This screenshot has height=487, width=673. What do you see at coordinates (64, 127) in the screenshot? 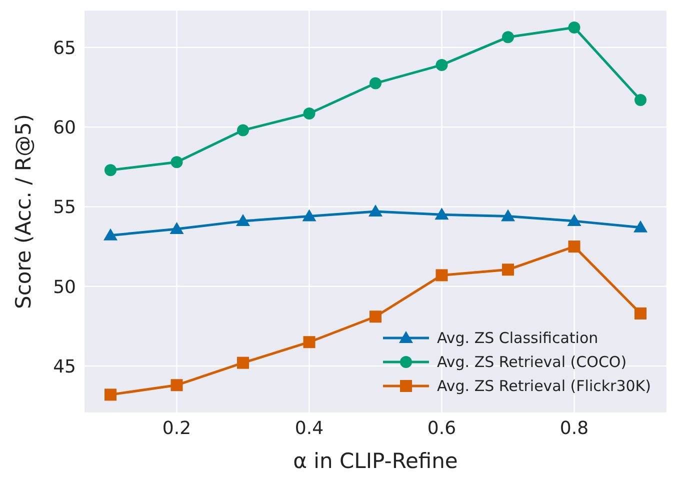
I see `y-tick-label: 60` at bounding box center [64, 127].